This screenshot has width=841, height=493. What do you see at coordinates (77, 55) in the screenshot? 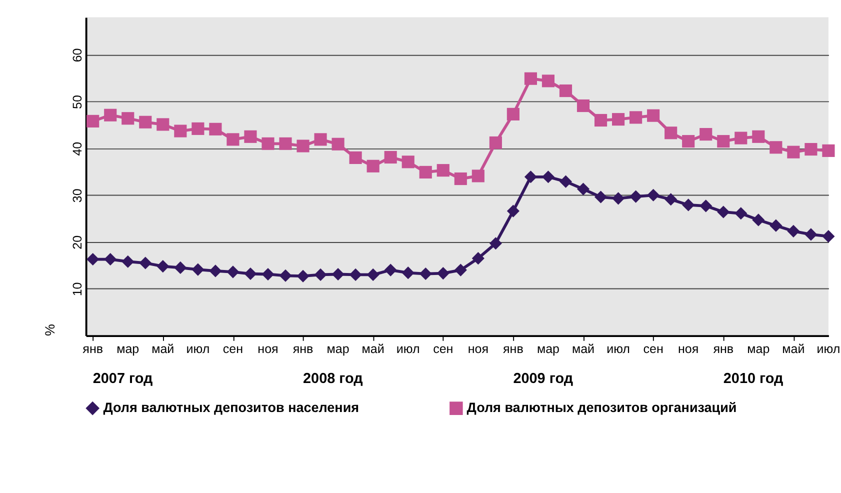
I see `y-tick-label: 60` at bounding box center [77, 55].